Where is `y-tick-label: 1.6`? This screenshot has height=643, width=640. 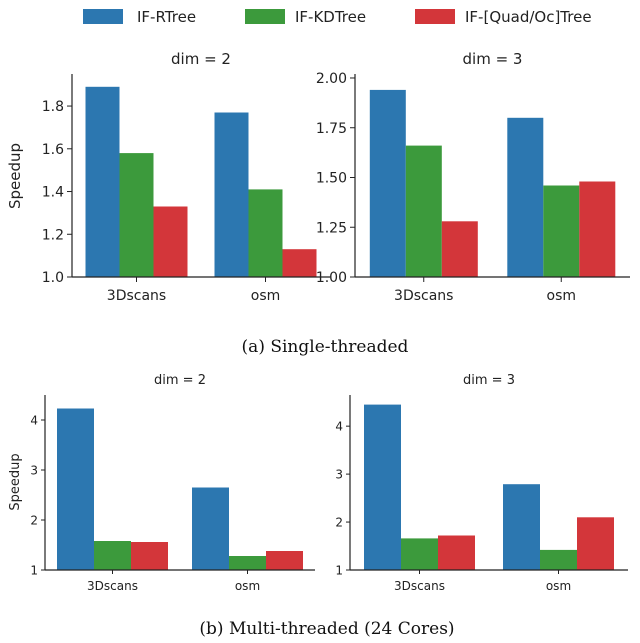 y-tick-label: 1.6 is located at coordinates (53, 150).